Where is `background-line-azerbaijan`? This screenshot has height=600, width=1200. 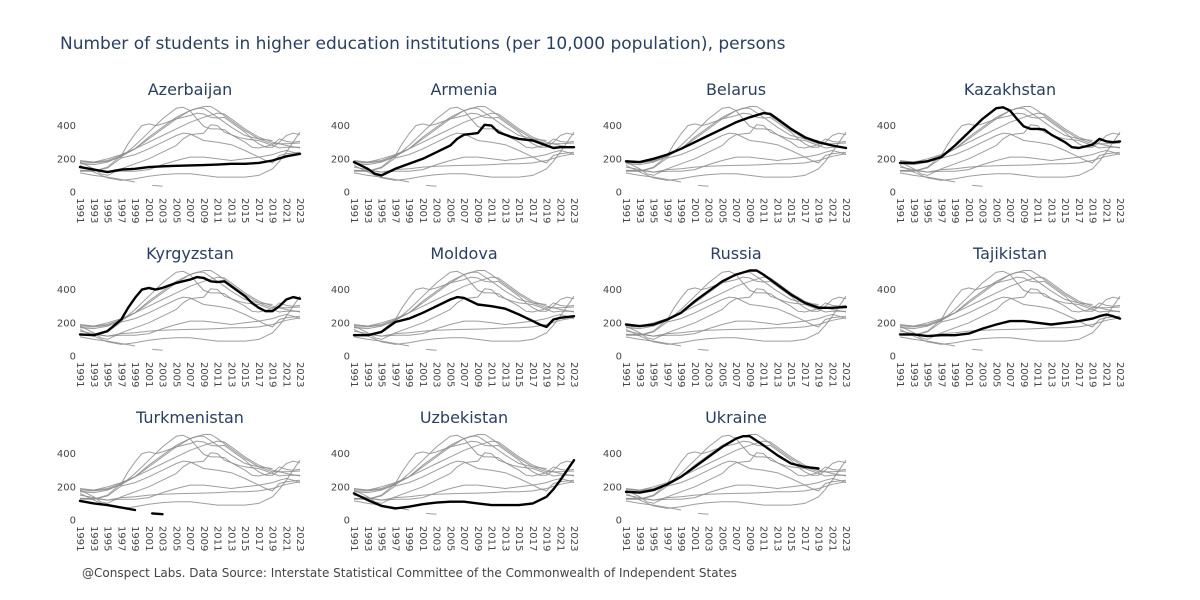
background-line-azerbaijan is located at coordinates (464, 491).